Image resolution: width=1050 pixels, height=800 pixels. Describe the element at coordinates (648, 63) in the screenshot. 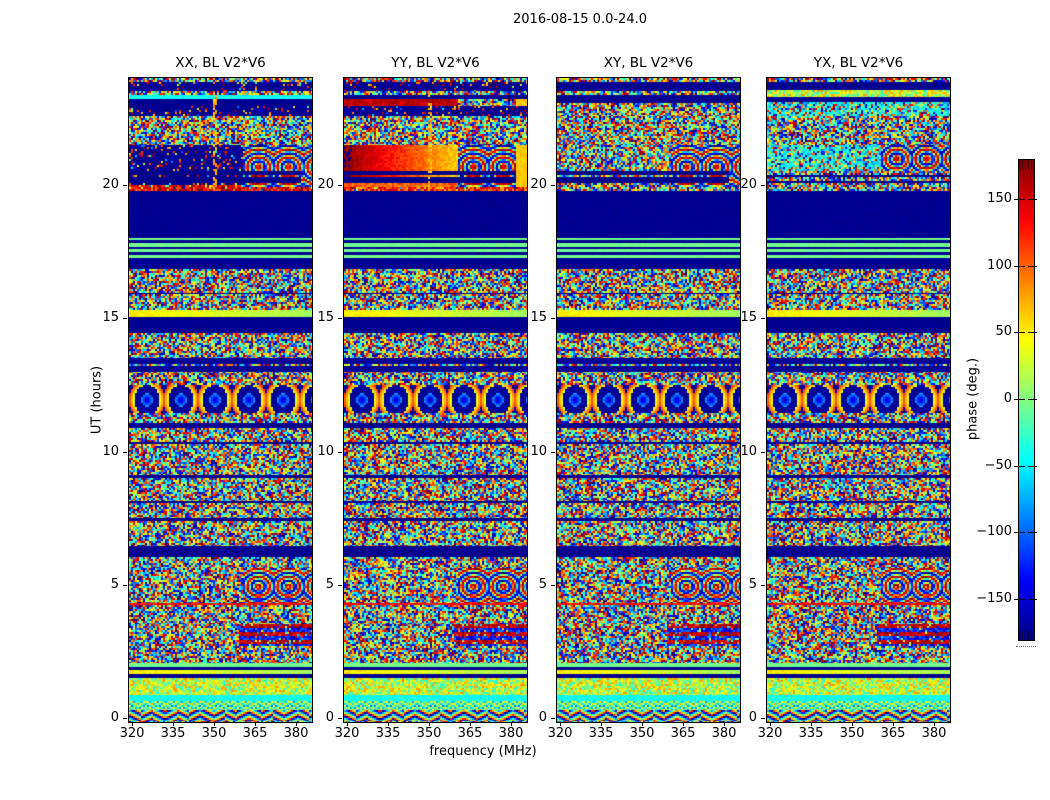

I see `panel-title-xy: XY, BL V2*V6` at that location.